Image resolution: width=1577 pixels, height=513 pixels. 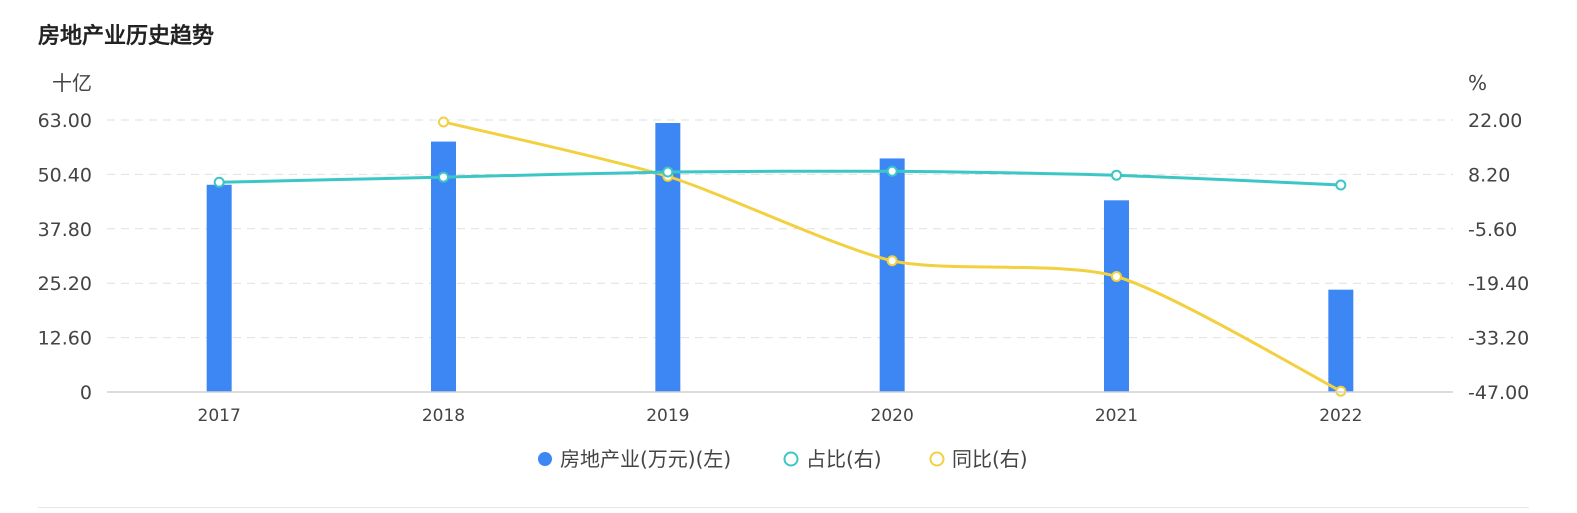 What do you see at coordinates (1498, 393) in the screenshot?
I see `right-tick-label: -47.00` at bounding box center [1498, 393].